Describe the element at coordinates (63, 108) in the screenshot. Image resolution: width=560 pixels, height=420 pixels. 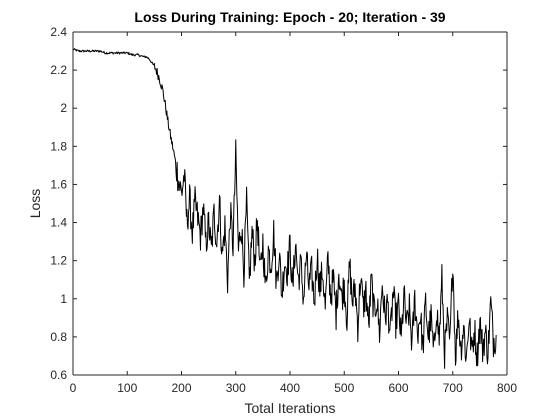
I see `y-tick-label: 2` at that location.